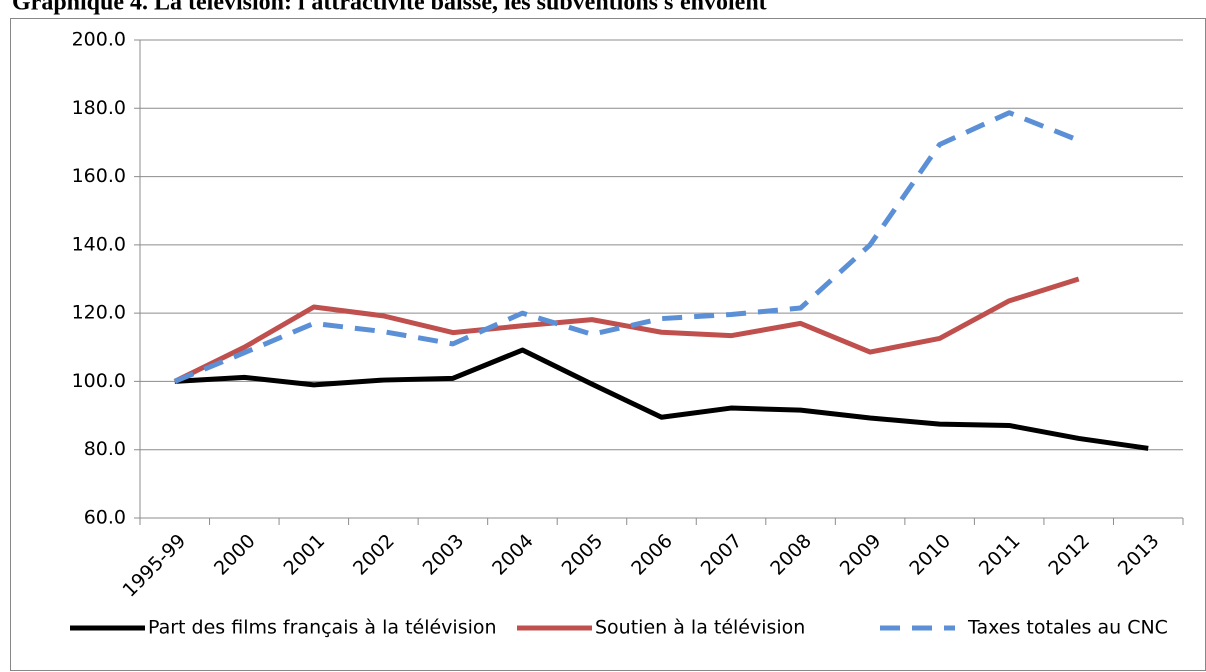 This screenshot has height=672, width=1206. I want to click on y-tick-label: 180.0, so click(99, 108).